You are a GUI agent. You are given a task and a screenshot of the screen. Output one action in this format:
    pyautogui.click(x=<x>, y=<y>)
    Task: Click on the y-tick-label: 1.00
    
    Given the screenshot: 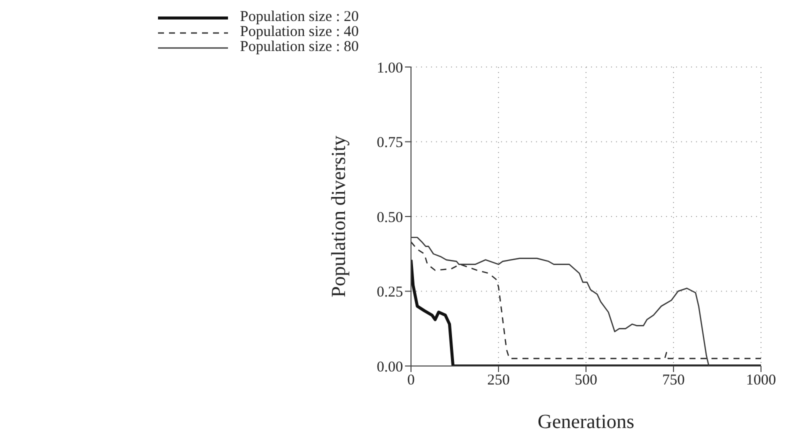 What is the action you would take?
    pyautogui.click(x=389, y=68)
    